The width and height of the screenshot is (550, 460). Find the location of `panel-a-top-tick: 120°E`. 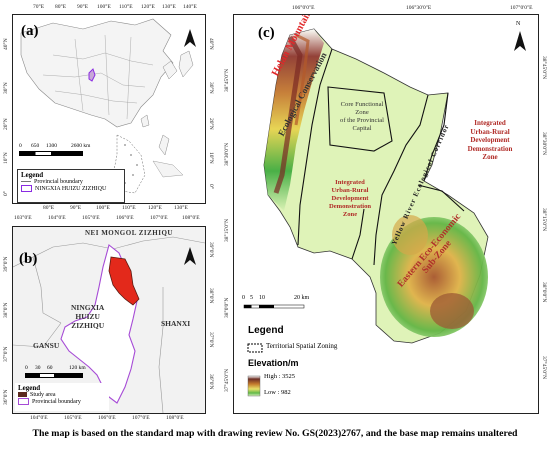

panel-a-top-tick: 120°E is located at coordinates (148, 7).